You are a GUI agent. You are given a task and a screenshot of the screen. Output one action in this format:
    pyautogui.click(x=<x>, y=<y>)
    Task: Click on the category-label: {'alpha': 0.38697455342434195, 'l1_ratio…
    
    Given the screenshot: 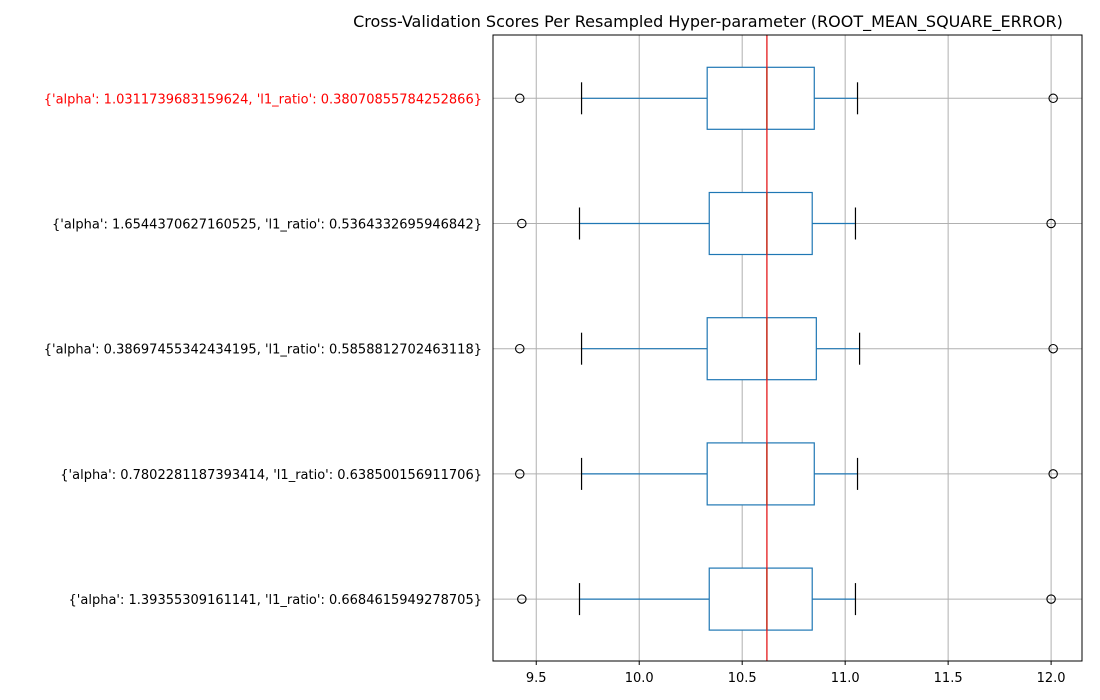 What is the action you would take?
    pyautogui.click(x=263, y=350)
    